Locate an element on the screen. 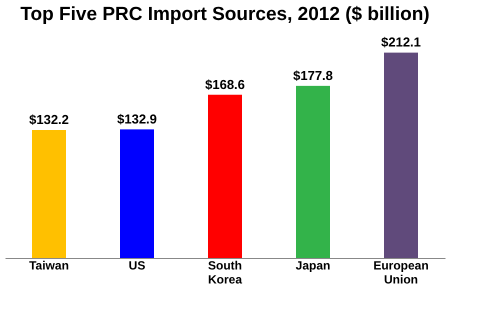 The width and height of the screenshot is (501, 330). x-tick-label: US is located at coordinates (137, 265).